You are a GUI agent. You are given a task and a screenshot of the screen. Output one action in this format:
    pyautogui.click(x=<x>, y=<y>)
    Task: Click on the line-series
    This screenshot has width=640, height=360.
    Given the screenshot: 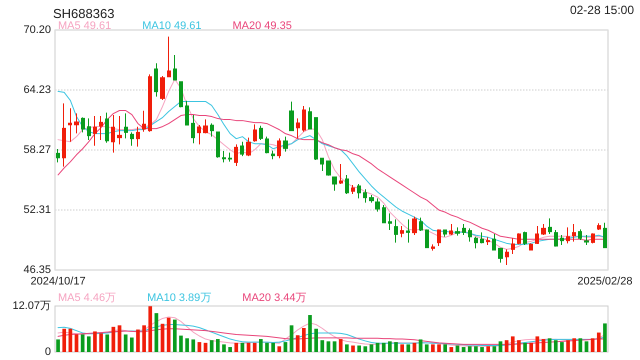 What is the action you would take?
    pyautogui.click(x=332, y=335)
    